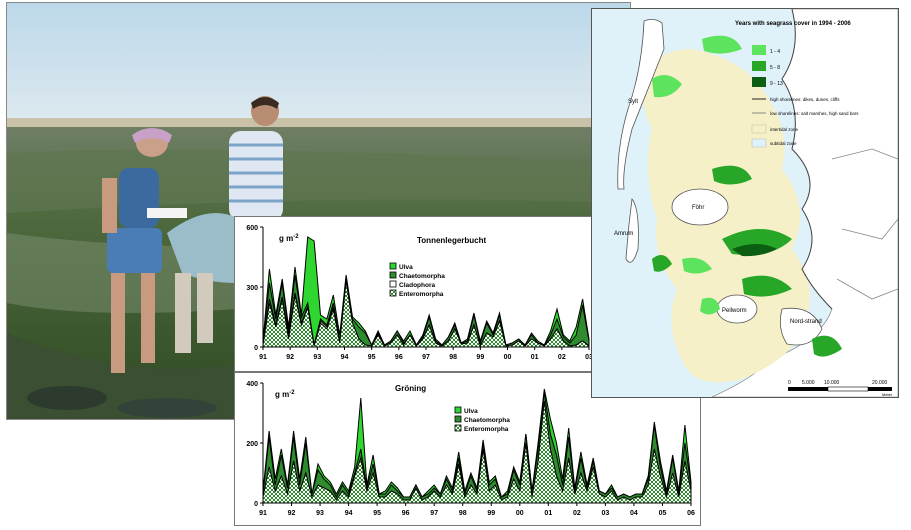 The height and width of the screenshot is (530, 911). I want to click on amrum-island, so click(632, 230).